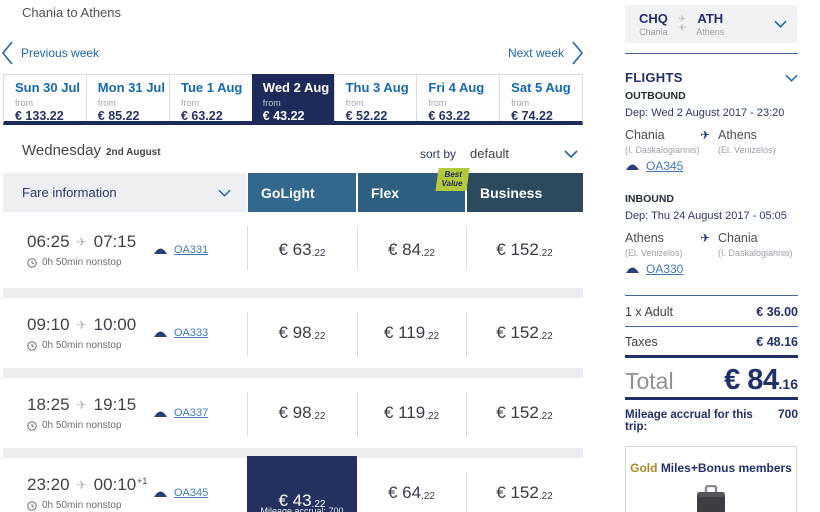 The image size is (820, 512). I want to click on day-date: 2nd August, so click(133, 152).